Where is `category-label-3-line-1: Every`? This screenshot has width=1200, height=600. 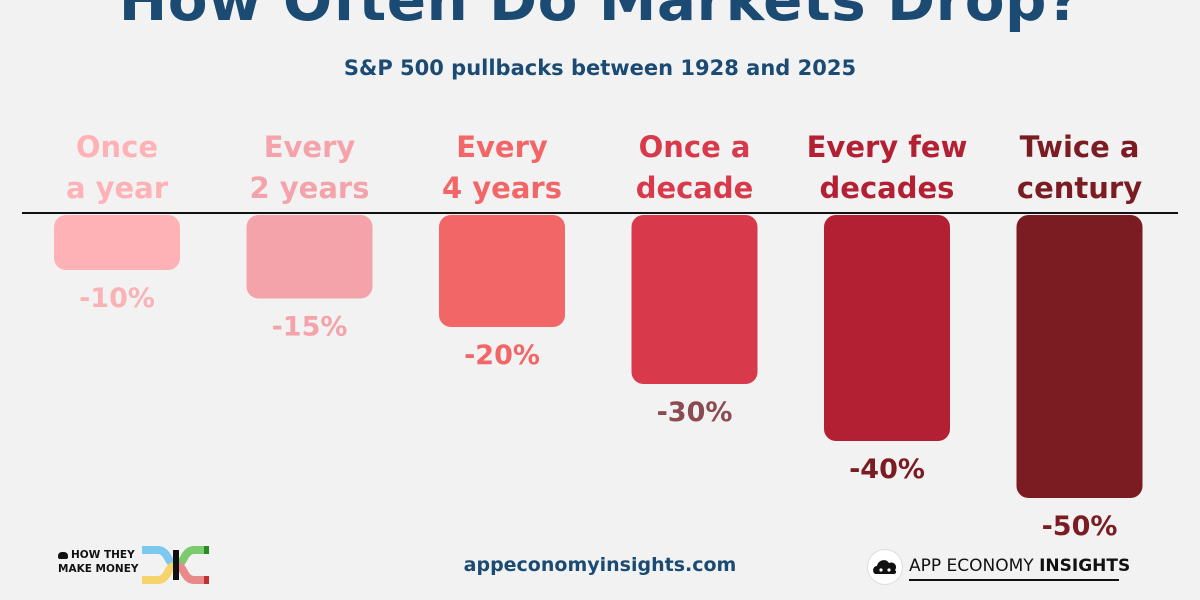 category-label-3-line-1: Every is located at coordinates (502, 147).